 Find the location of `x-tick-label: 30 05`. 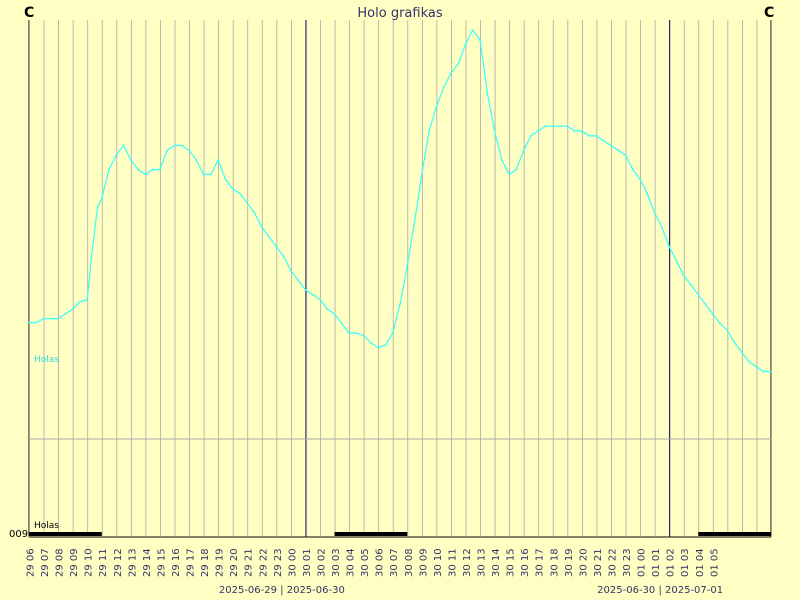

x-tick-label: 30 05 is located at coordinates (365, 562).